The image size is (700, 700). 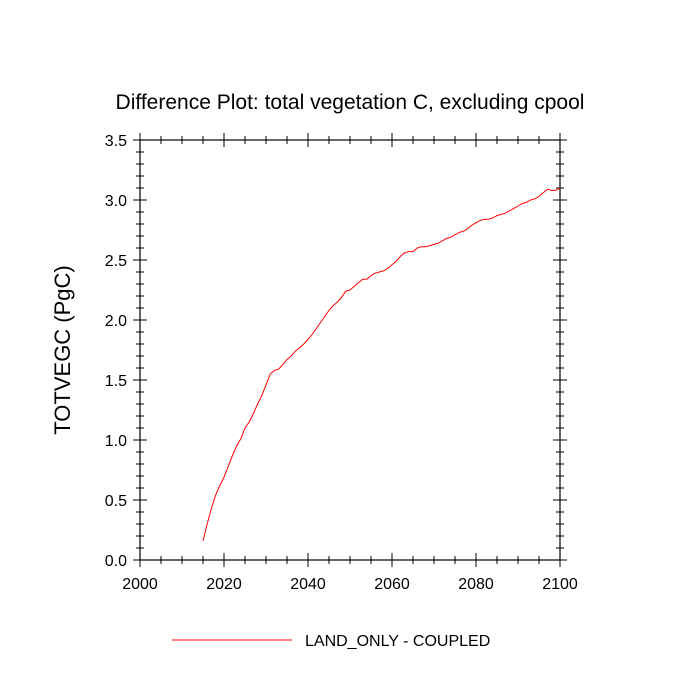 What do you see at coordinates (116, 501) in the screenshot?
I see `y-tick-label: 0.5` at bounding box center [116, 501].